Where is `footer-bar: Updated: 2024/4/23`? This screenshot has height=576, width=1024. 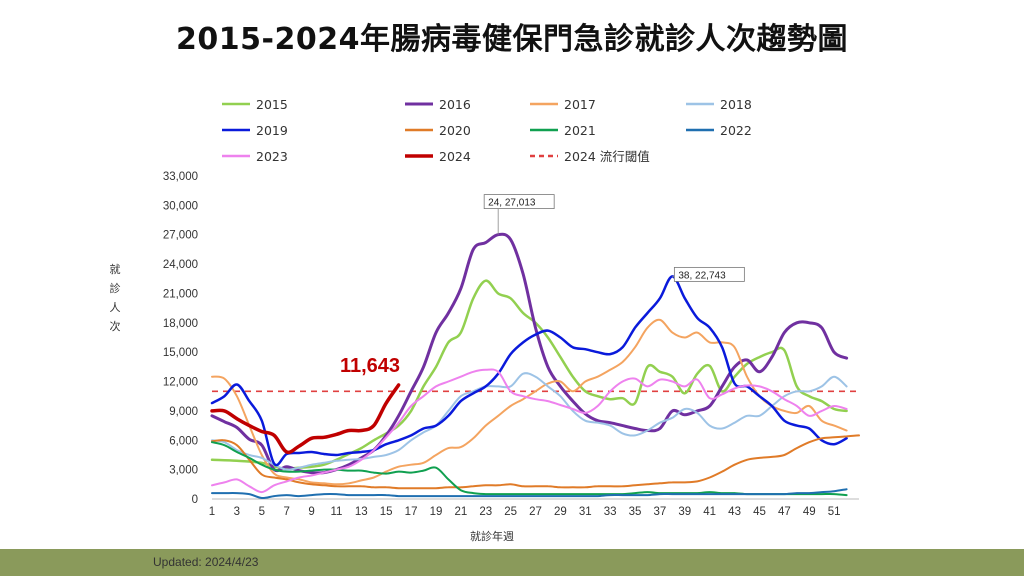 footer-bar: Updated: 2024/4/23 is located at coordinates (512, 562).